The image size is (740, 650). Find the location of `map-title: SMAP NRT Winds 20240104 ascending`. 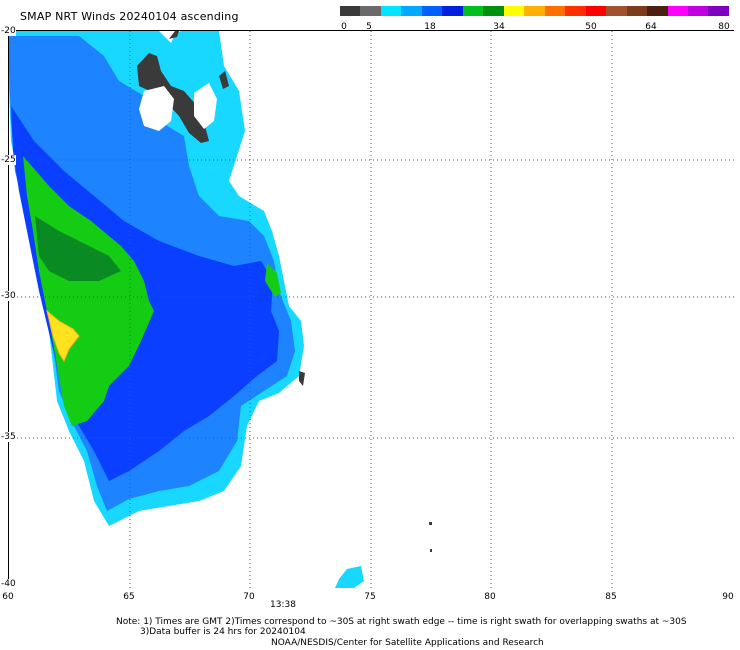

map-title: SMAP NRT Winds 20240104 ascending is located at coordinates (129, 16).